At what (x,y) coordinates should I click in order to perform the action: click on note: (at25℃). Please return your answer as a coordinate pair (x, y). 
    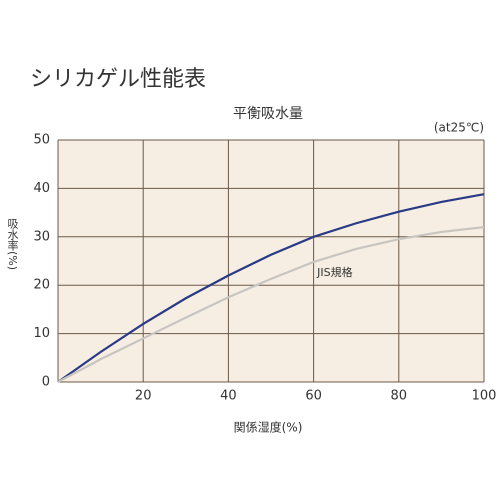
    Looking at the image, I should click on (459, 128).